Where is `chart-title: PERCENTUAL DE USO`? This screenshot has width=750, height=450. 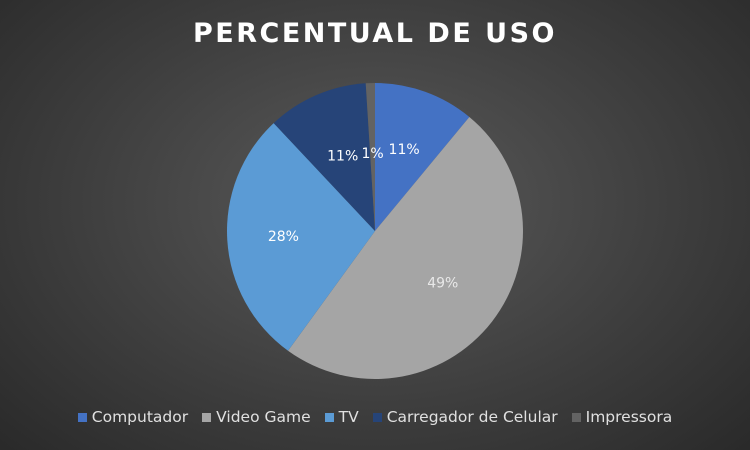
chart-title: PERCENTUAL DE USO is located at coordinates (375, 33).